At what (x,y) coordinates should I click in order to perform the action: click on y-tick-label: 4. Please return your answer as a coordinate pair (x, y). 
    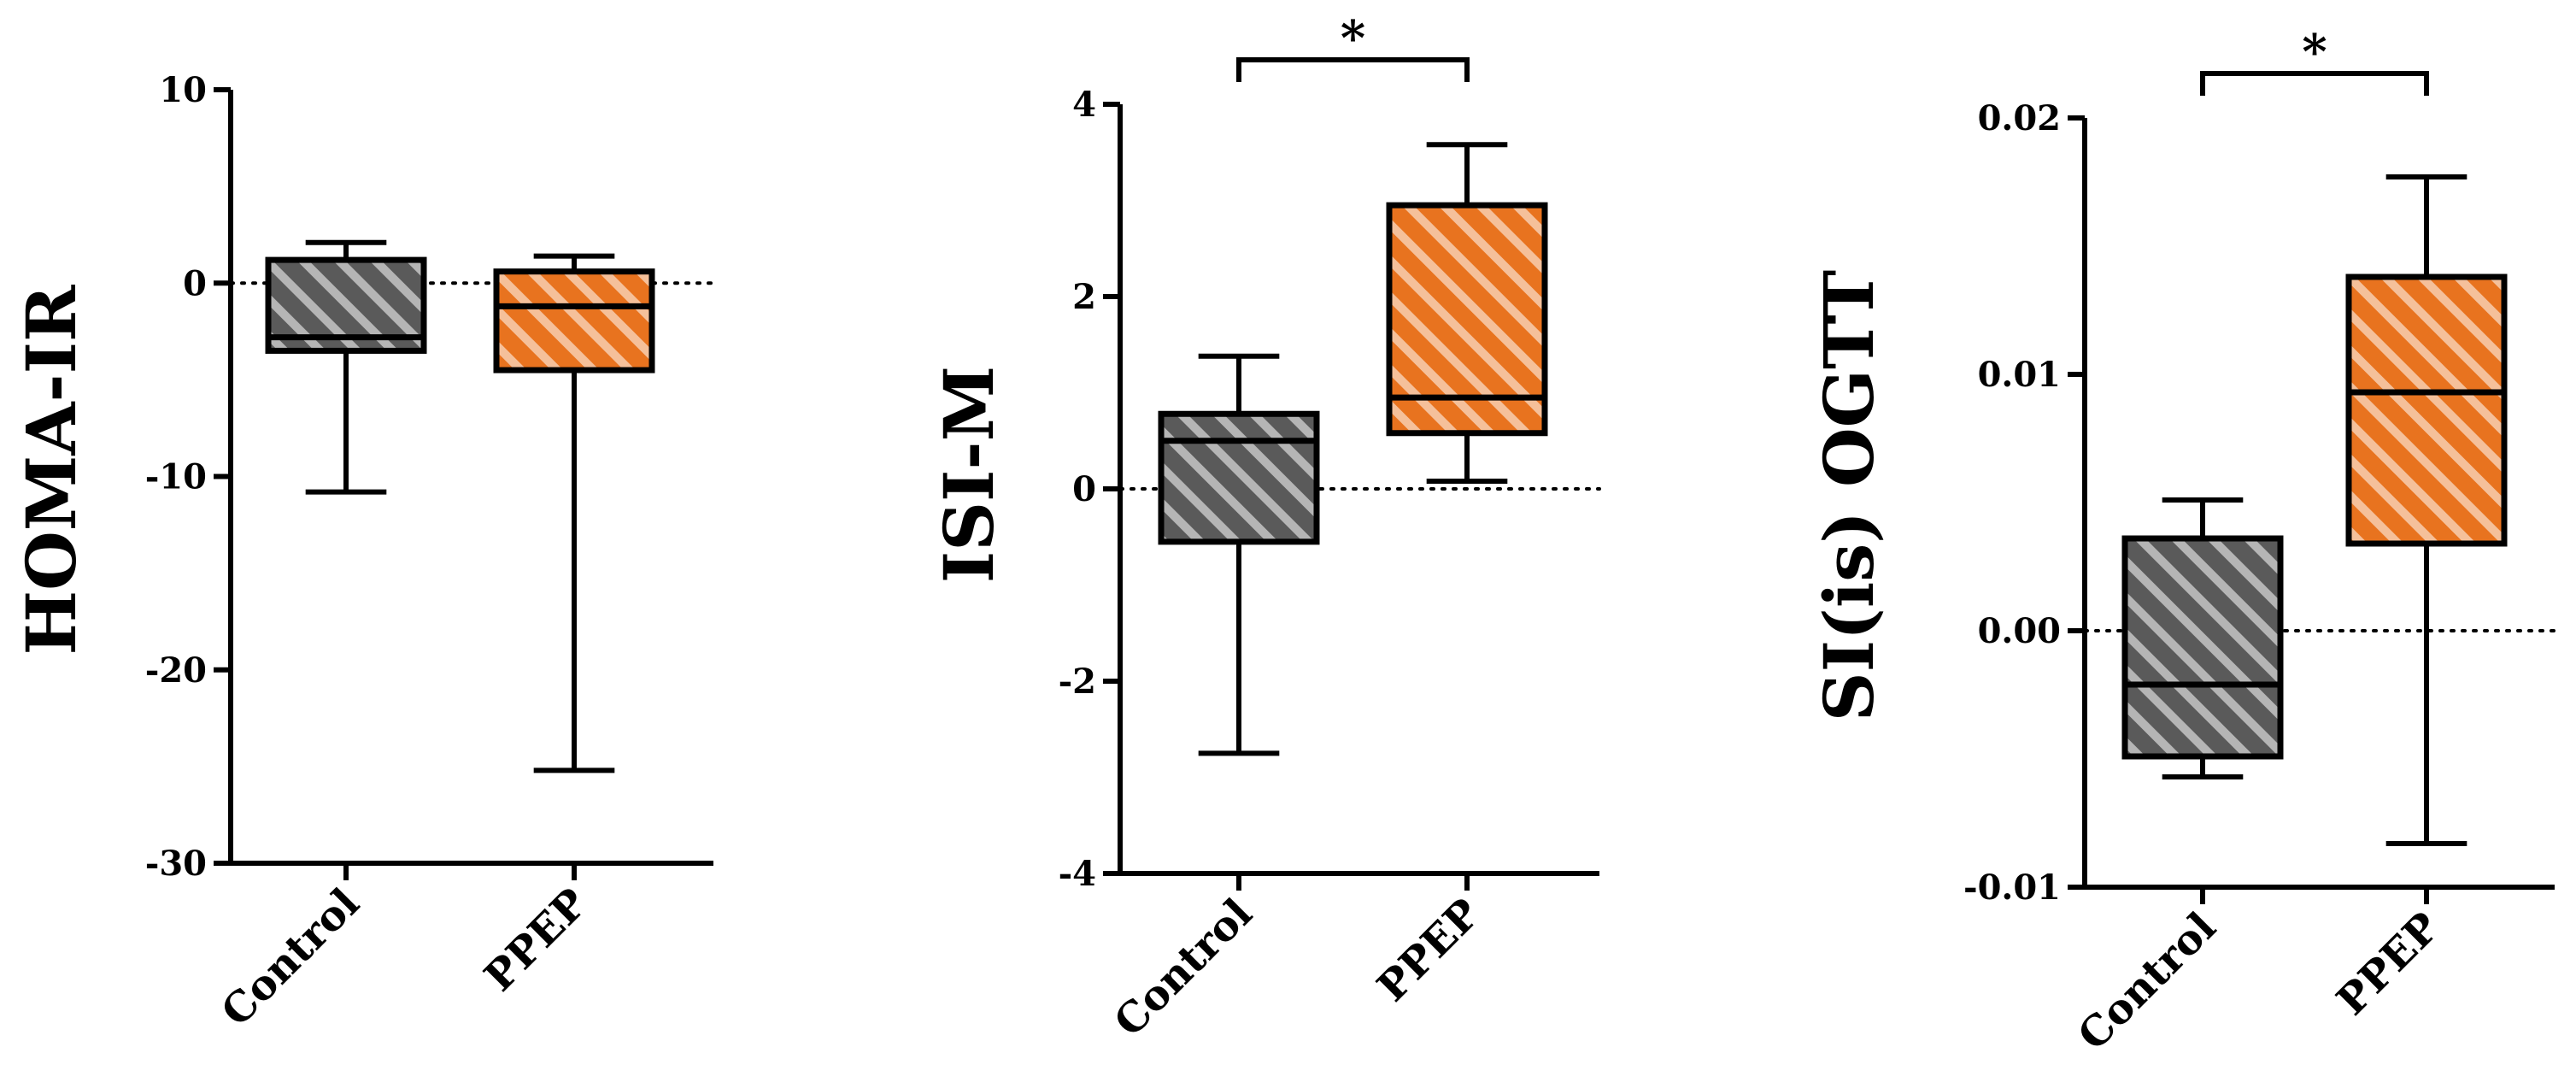
    Looking at the image, I should click on (1084, 105).